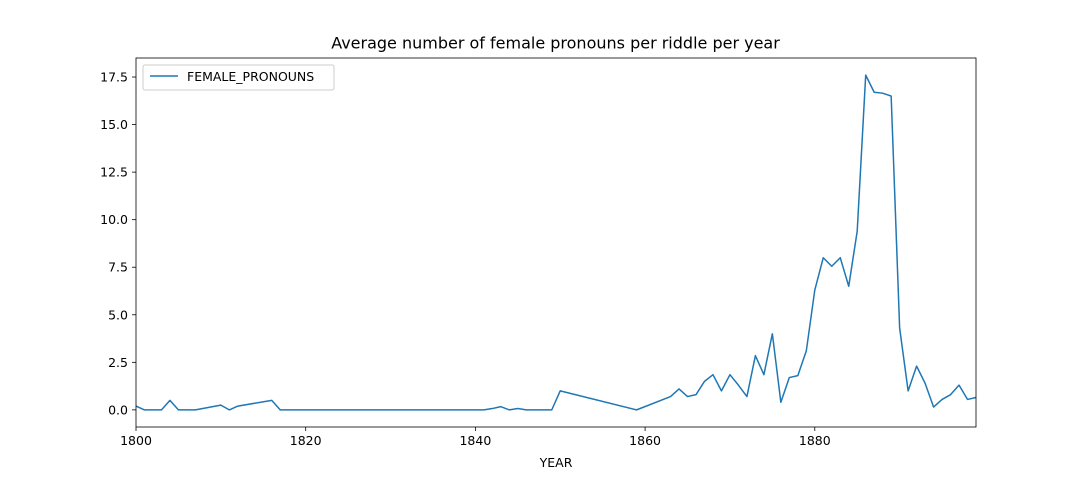 The width and height of the screenshot is (1084, 480). I want to click on y-axis: 0.0 2.5 5.0 7.5 10.0 12.5 15.0 17.5, so click(118, 243).